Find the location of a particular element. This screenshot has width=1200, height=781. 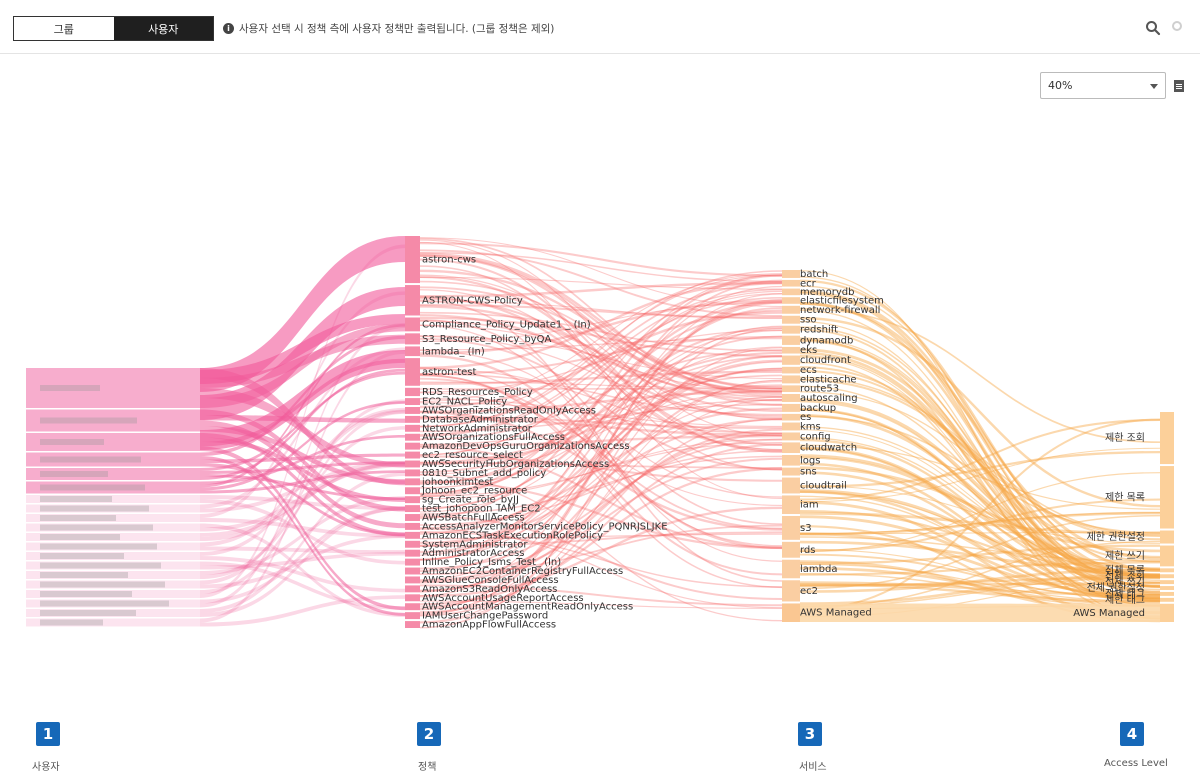

zoom-select: 40% is located at coordinates (1103, 85).